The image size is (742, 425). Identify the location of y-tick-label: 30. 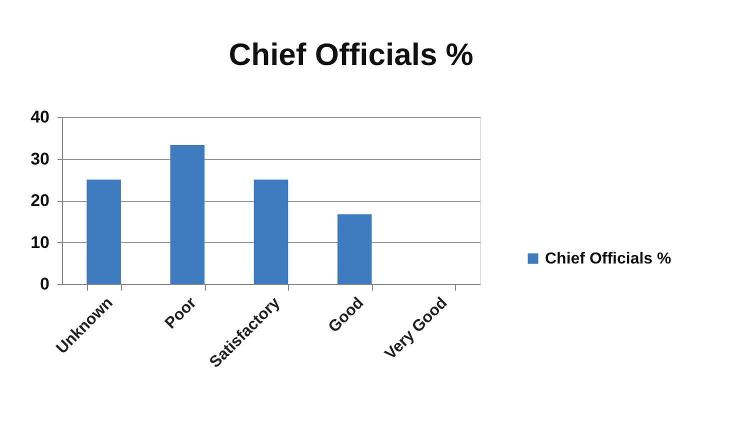
(40, 158).